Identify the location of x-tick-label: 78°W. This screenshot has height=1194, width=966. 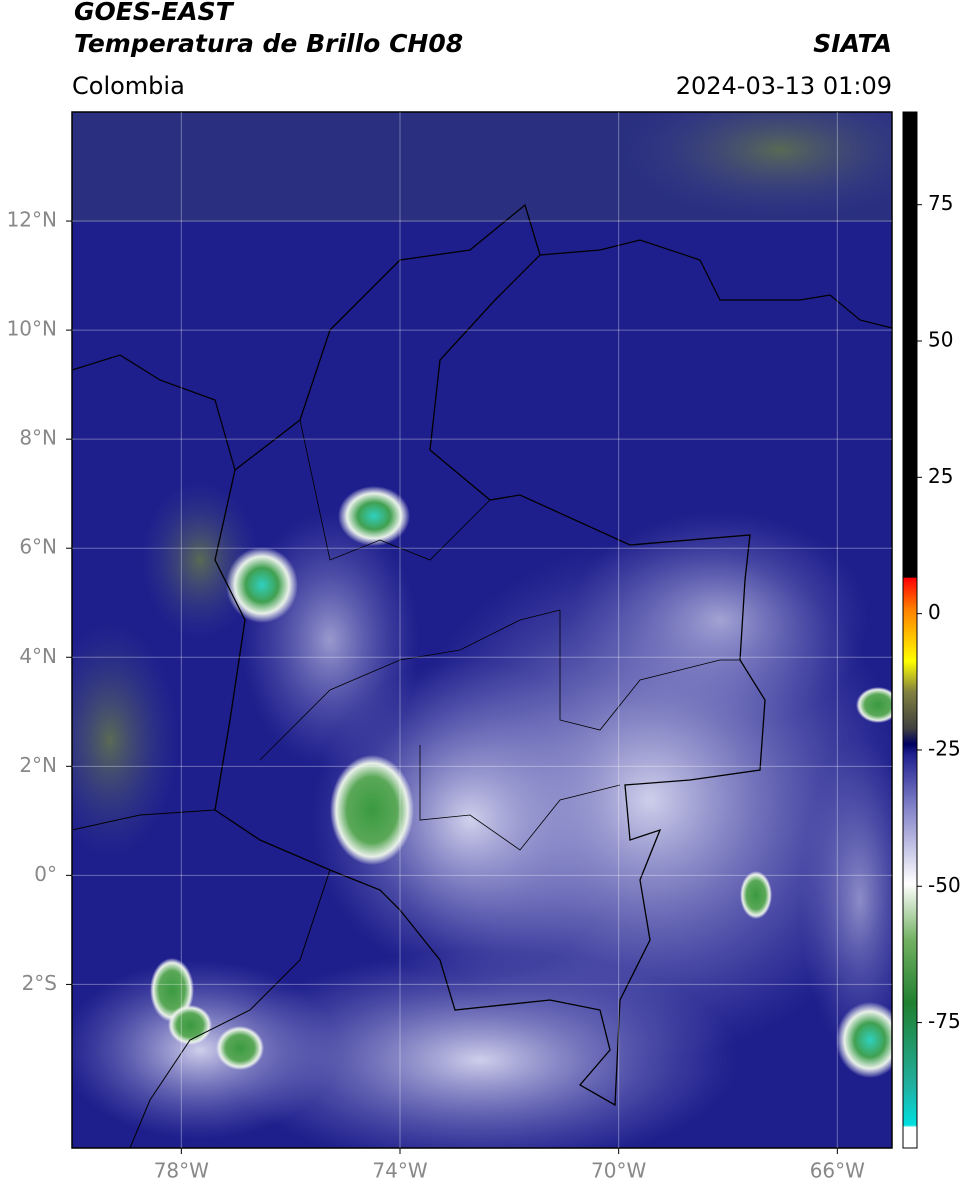
(181, 1171).